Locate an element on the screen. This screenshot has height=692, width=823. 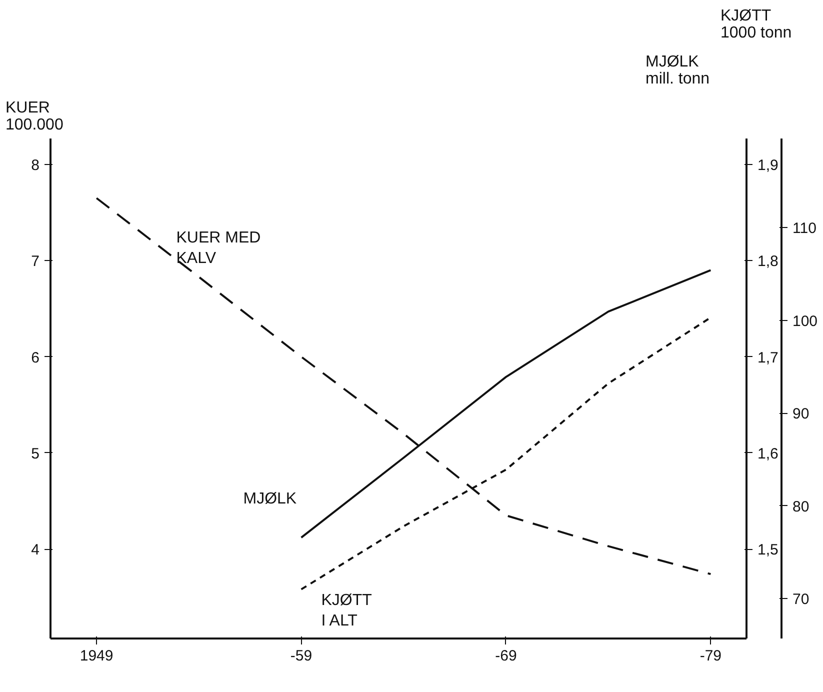
y-tick-label: 6 is located at coordinates (35, 357).